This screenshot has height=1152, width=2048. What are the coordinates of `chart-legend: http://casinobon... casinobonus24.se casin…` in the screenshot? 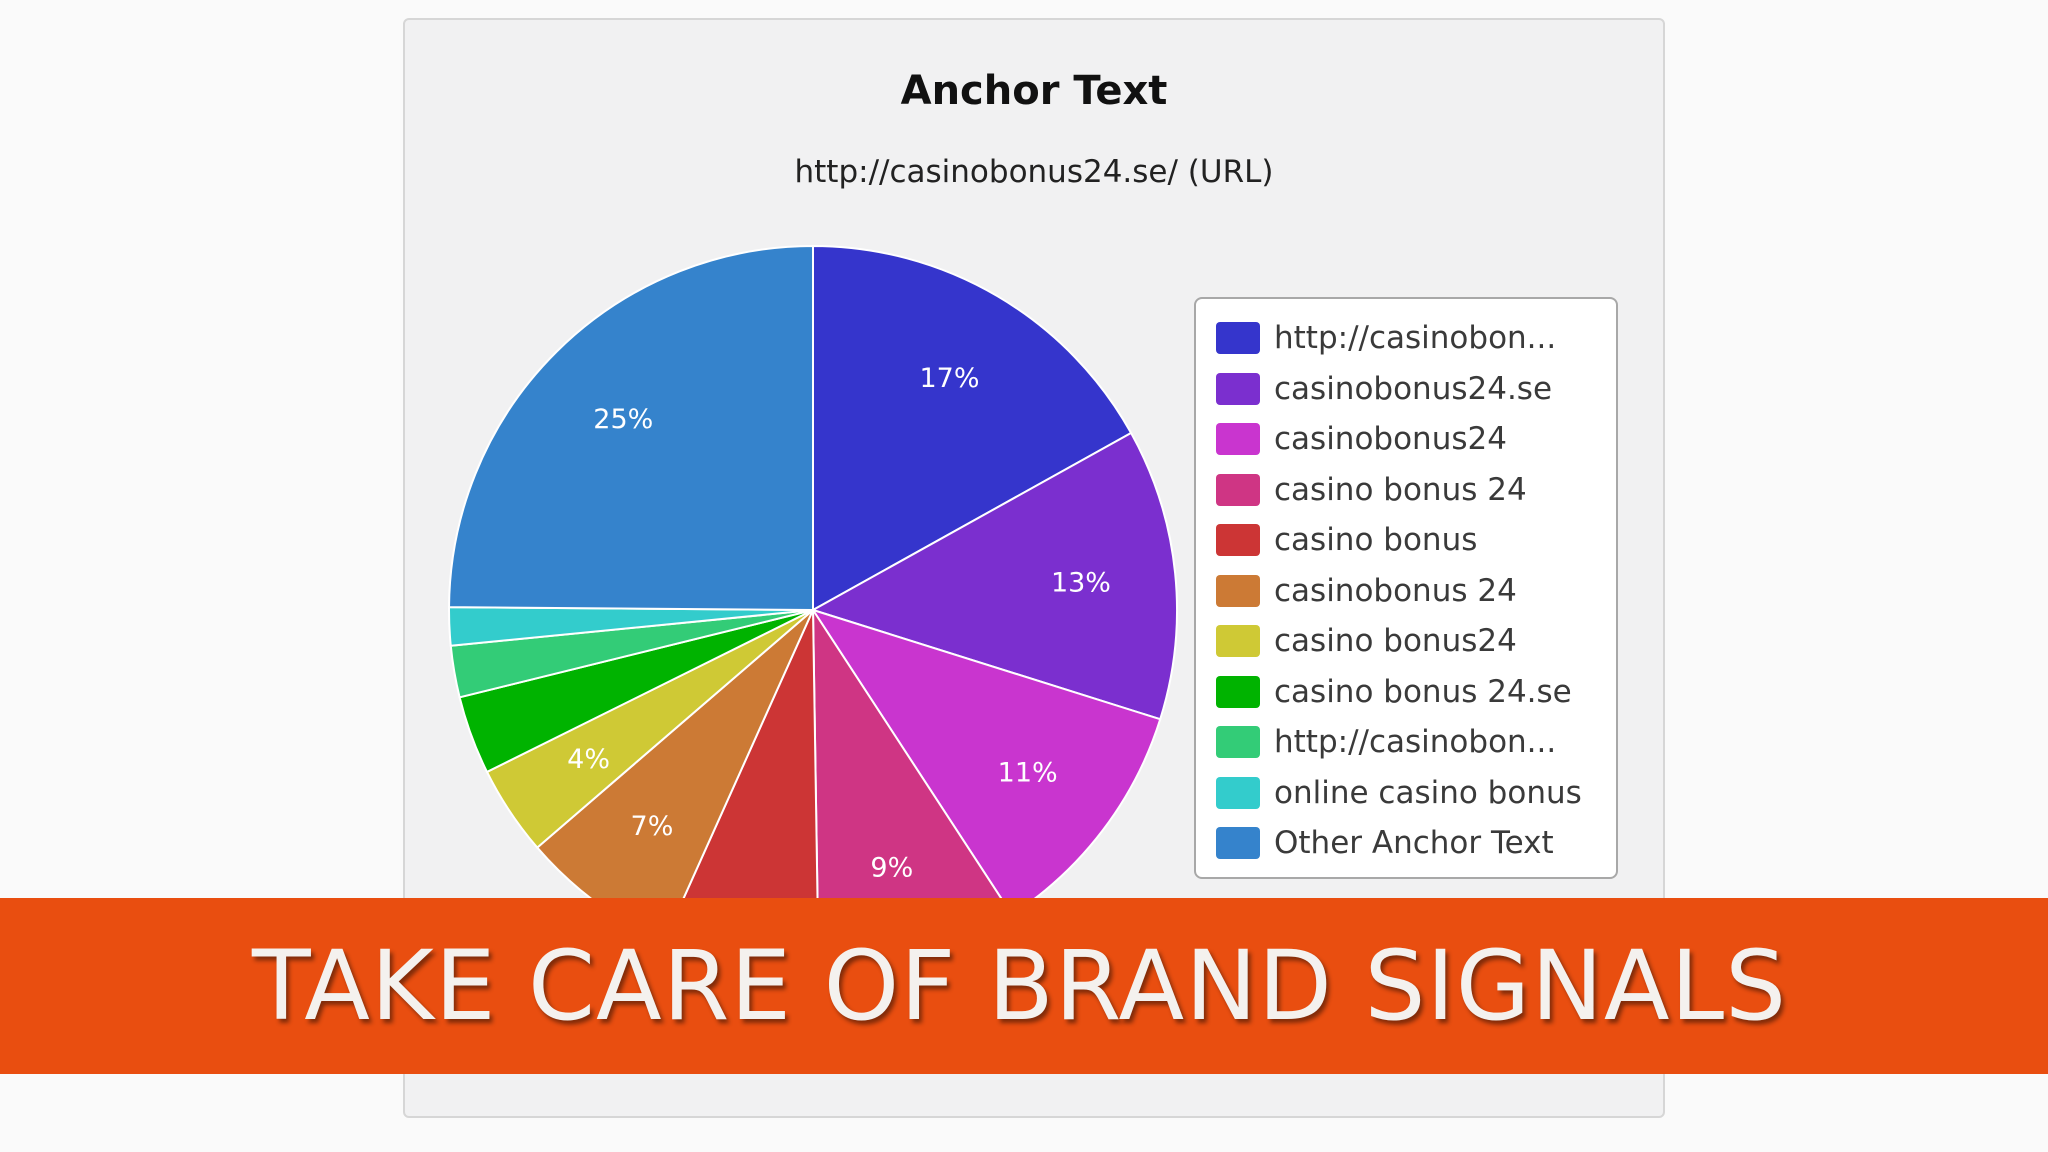 It's located at (1406, 588).